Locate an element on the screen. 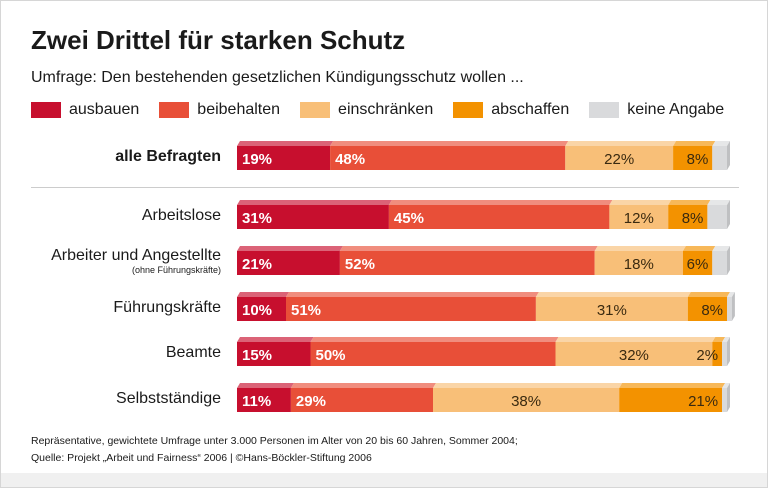 Image resolution: width=768 pixels, height=488 pixels. legend-label: beibehalten is located at coordinates (239, 109).